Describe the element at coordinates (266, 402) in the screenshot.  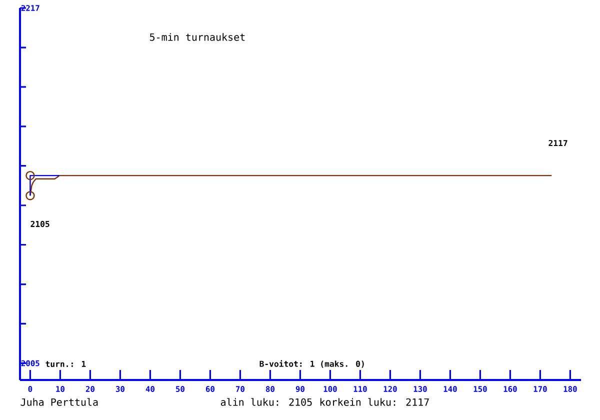
I see `text: alin luku: 2105` at that location.